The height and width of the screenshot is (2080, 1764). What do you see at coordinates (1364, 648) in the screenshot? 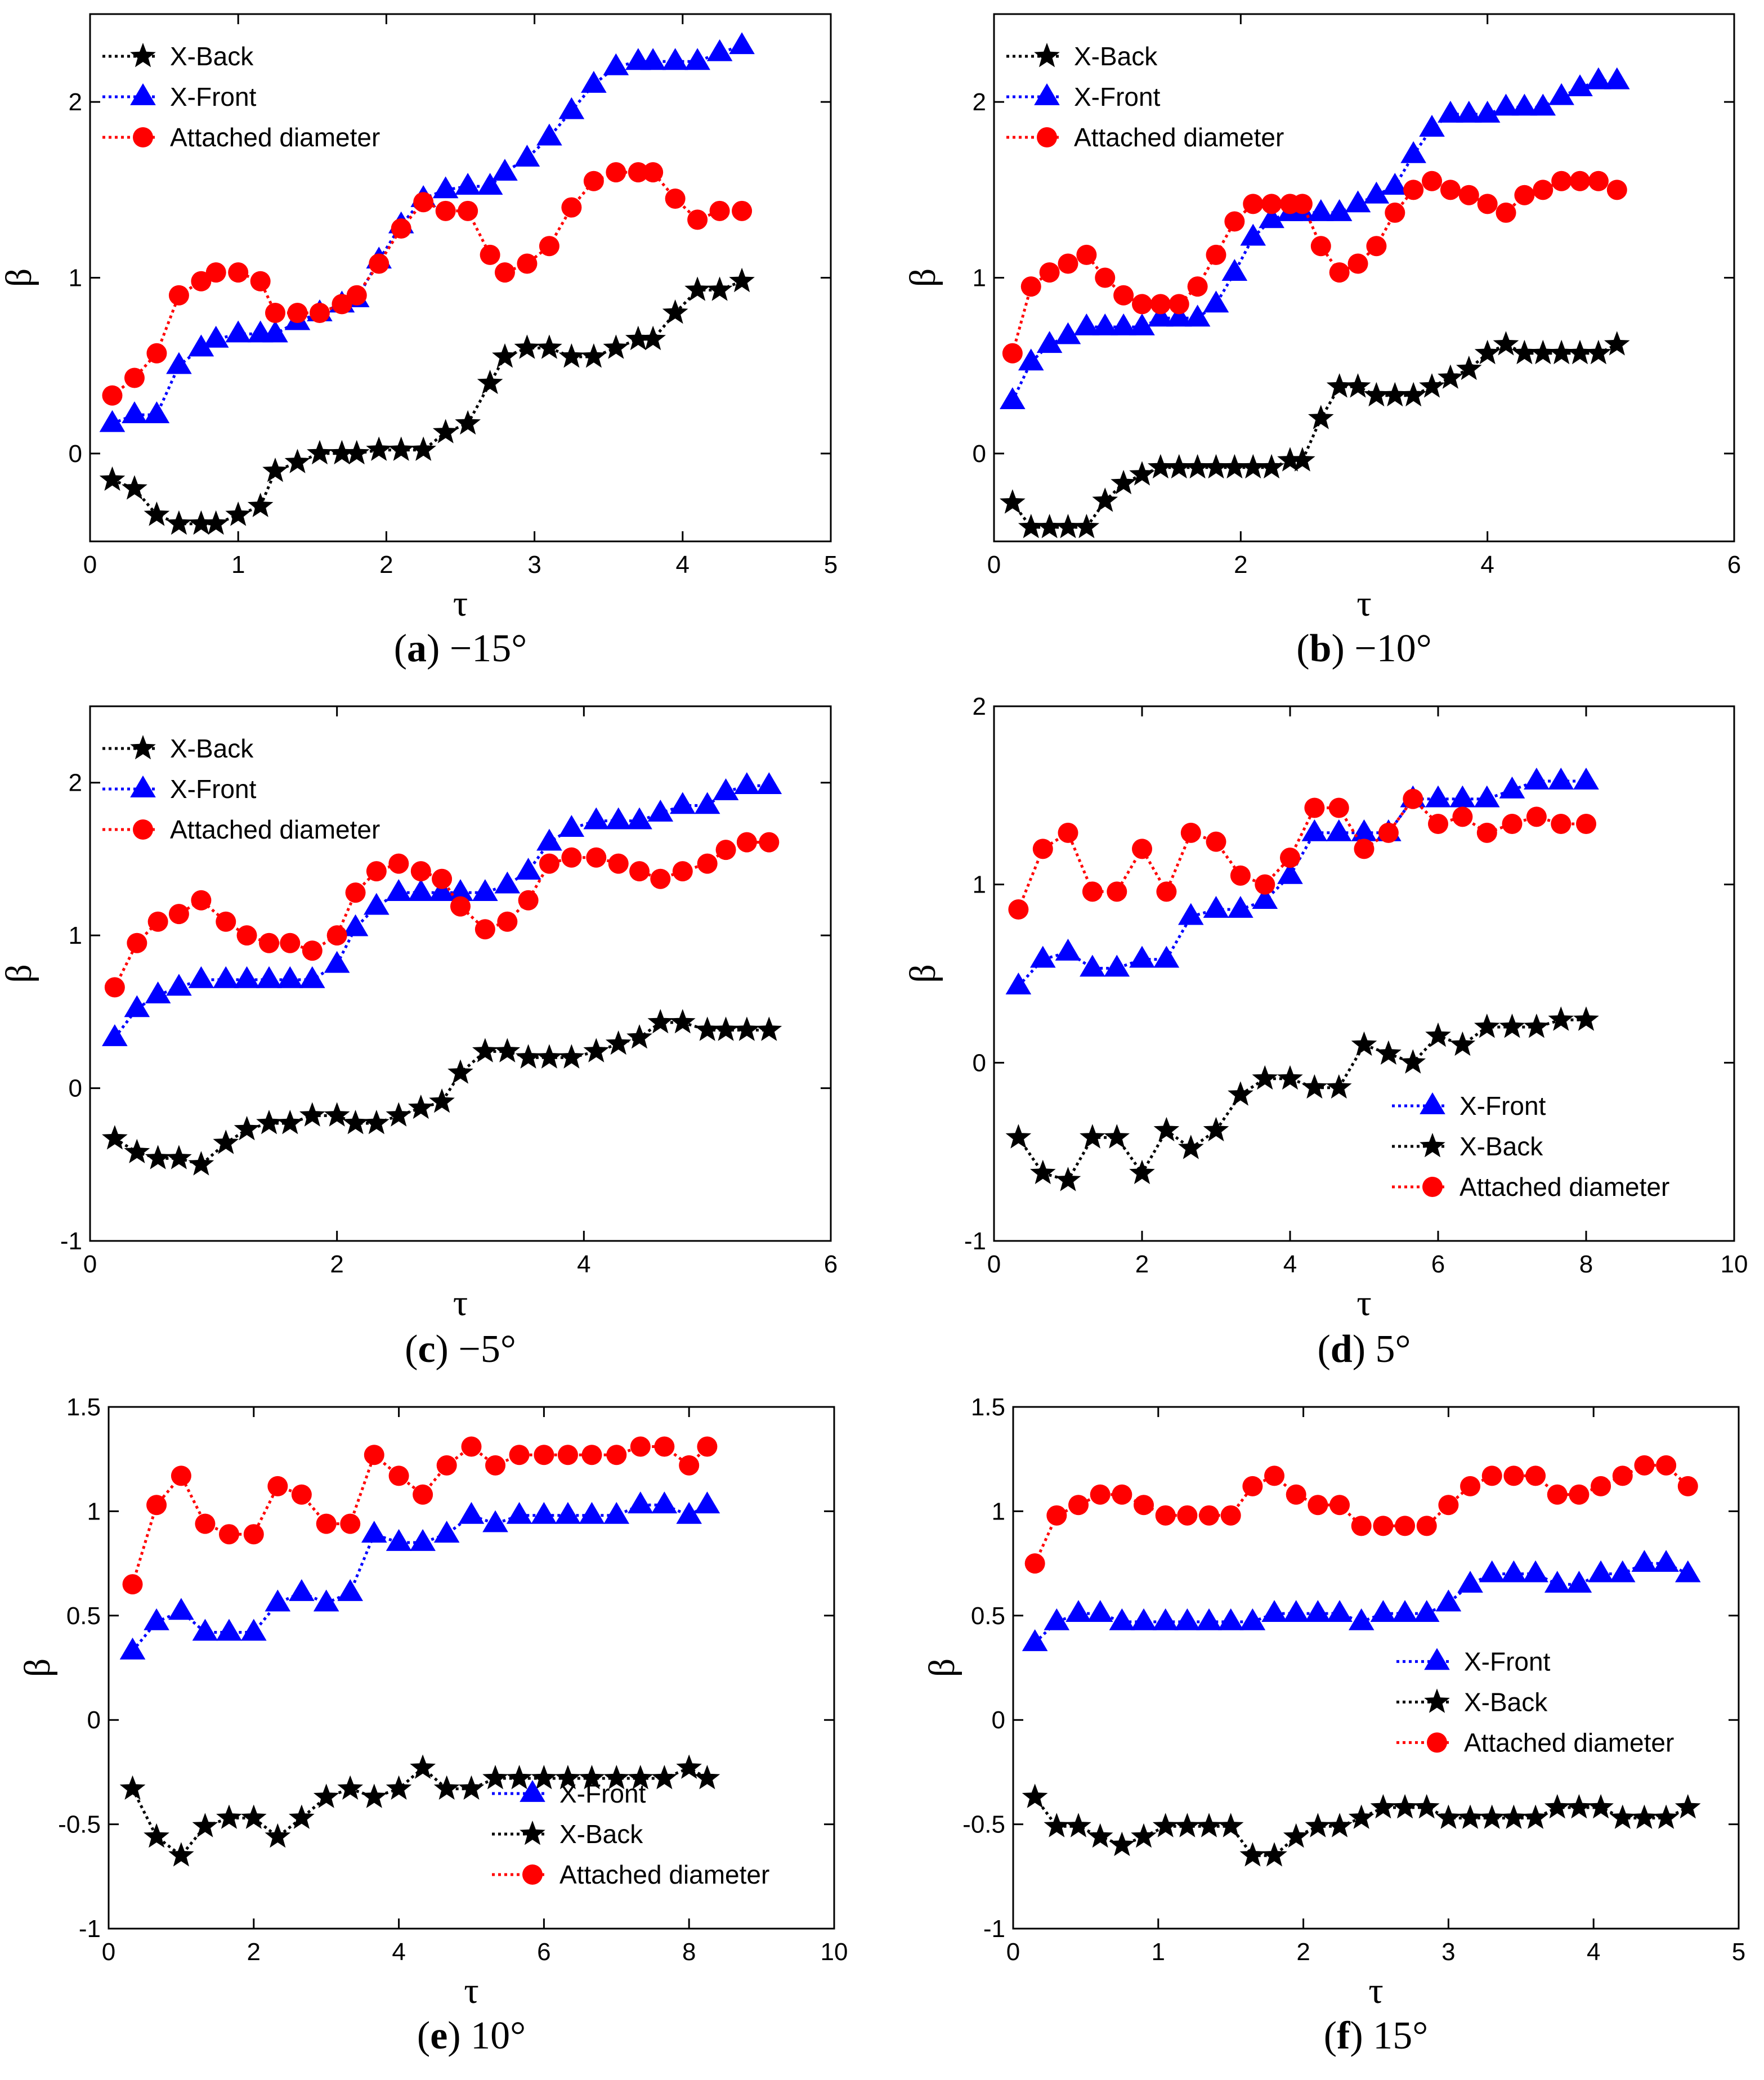
I see `panel-caption: (b) −10°` at bounding box center [1364, 648].